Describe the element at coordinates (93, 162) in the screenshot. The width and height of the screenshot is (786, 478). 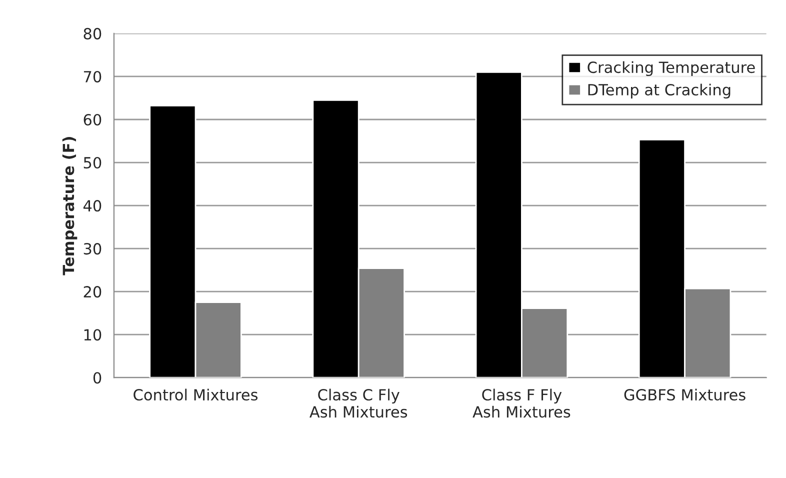
I see `y-tick-label: 50` at that location.